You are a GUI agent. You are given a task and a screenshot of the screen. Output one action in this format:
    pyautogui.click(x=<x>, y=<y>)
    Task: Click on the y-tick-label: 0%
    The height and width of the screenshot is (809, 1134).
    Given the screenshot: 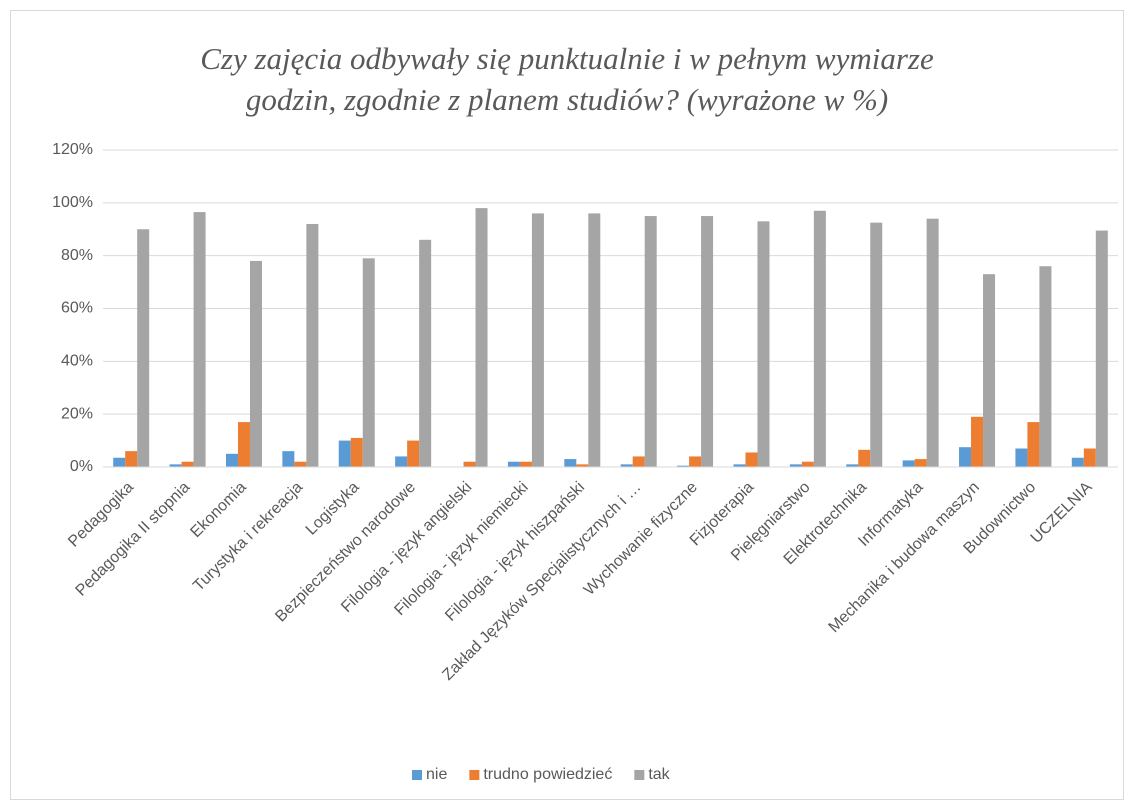 What is the action you would take?
    pyautogui.click(x=81, y=466)
    